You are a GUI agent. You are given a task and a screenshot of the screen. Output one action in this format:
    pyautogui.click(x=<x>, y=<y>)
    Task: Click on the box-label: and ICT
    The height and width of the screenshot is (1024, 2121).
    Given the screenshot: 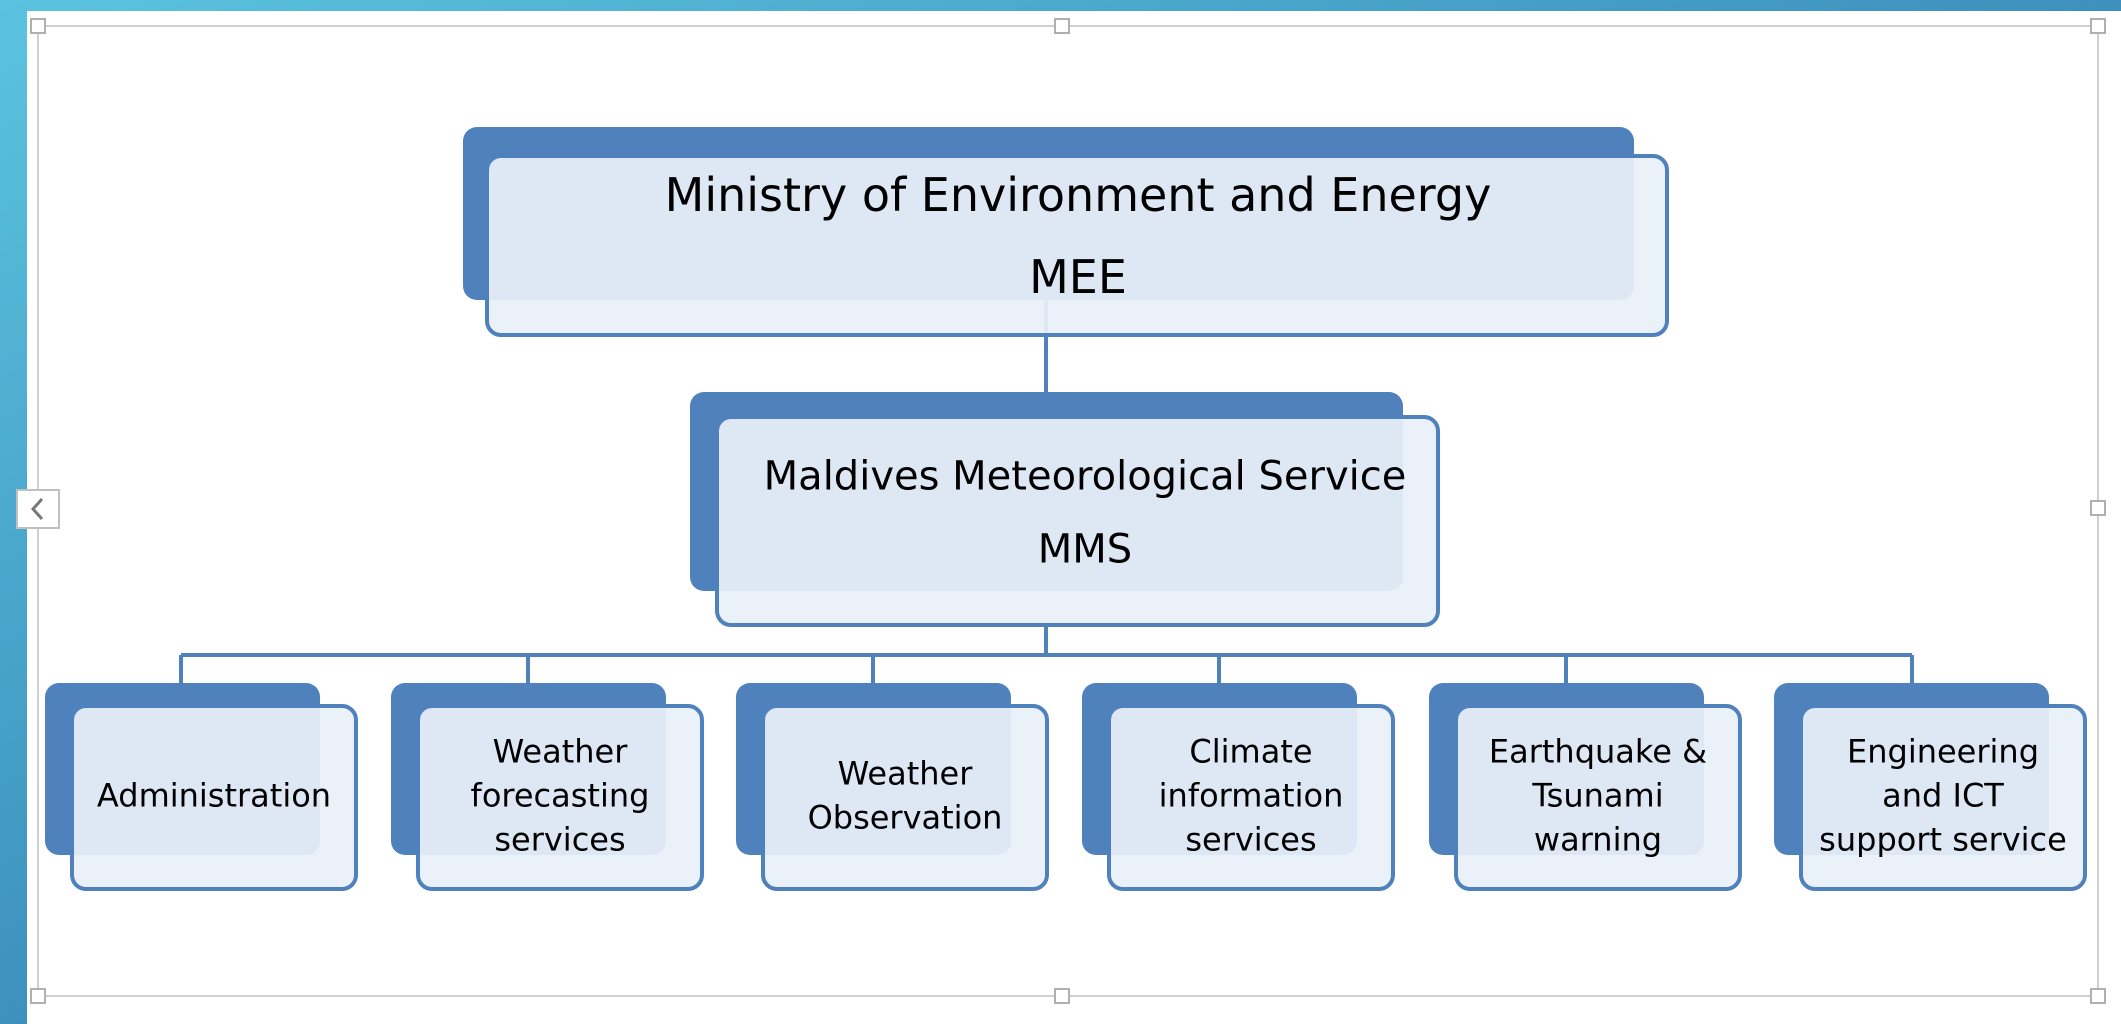 What is the action you would take?
    pyautogui.click(x=1943, y=796)
    